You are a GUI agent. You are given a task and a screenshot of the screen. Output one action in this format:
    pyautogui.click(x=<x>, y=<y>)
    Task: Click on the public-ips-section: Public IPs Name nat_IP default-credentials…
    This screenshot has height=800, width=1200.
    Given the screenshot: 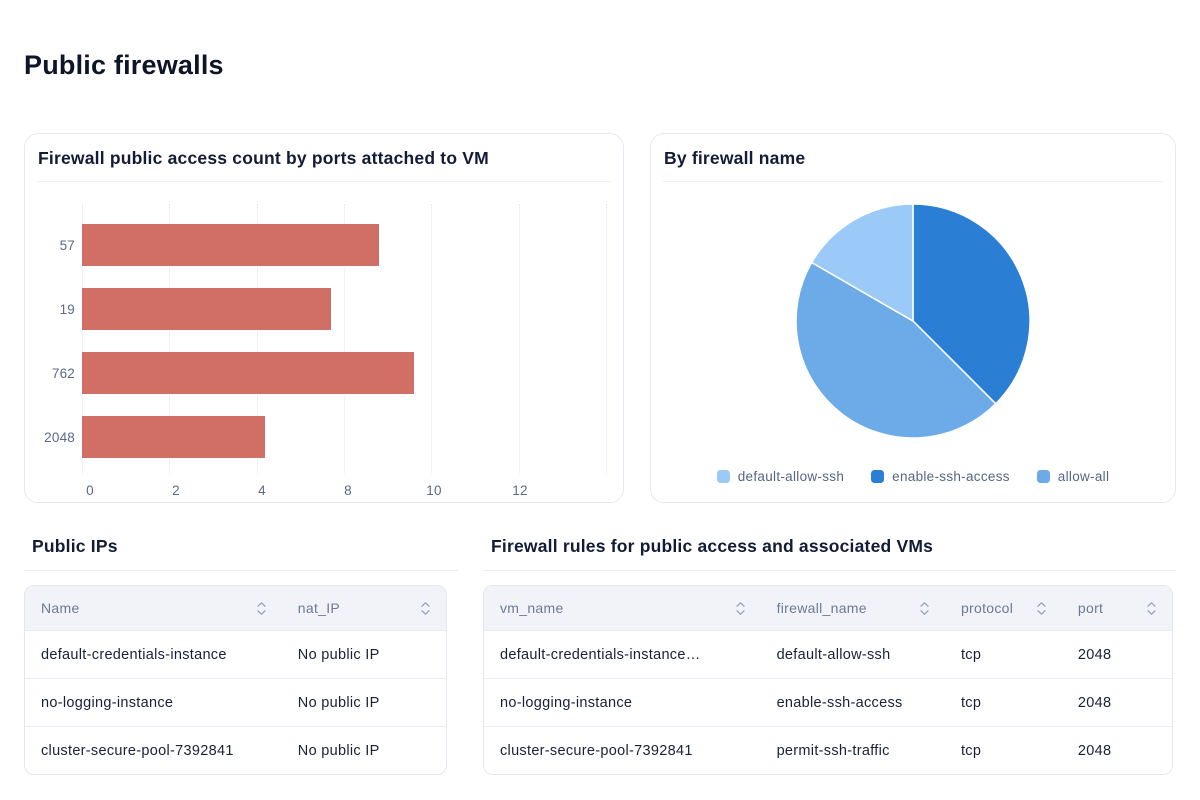 What is the action you would take?
    pyautogui.click(x=241, y=655)
    